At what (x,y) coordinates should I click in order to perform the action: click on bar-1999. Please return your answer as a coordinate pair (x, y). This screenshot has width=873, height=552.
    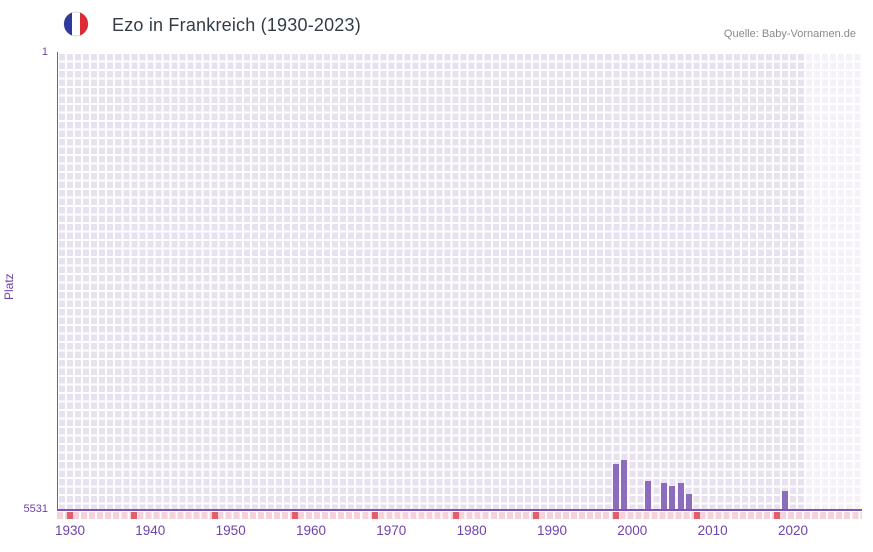
    Looking at the image, I should click on (624, 485).